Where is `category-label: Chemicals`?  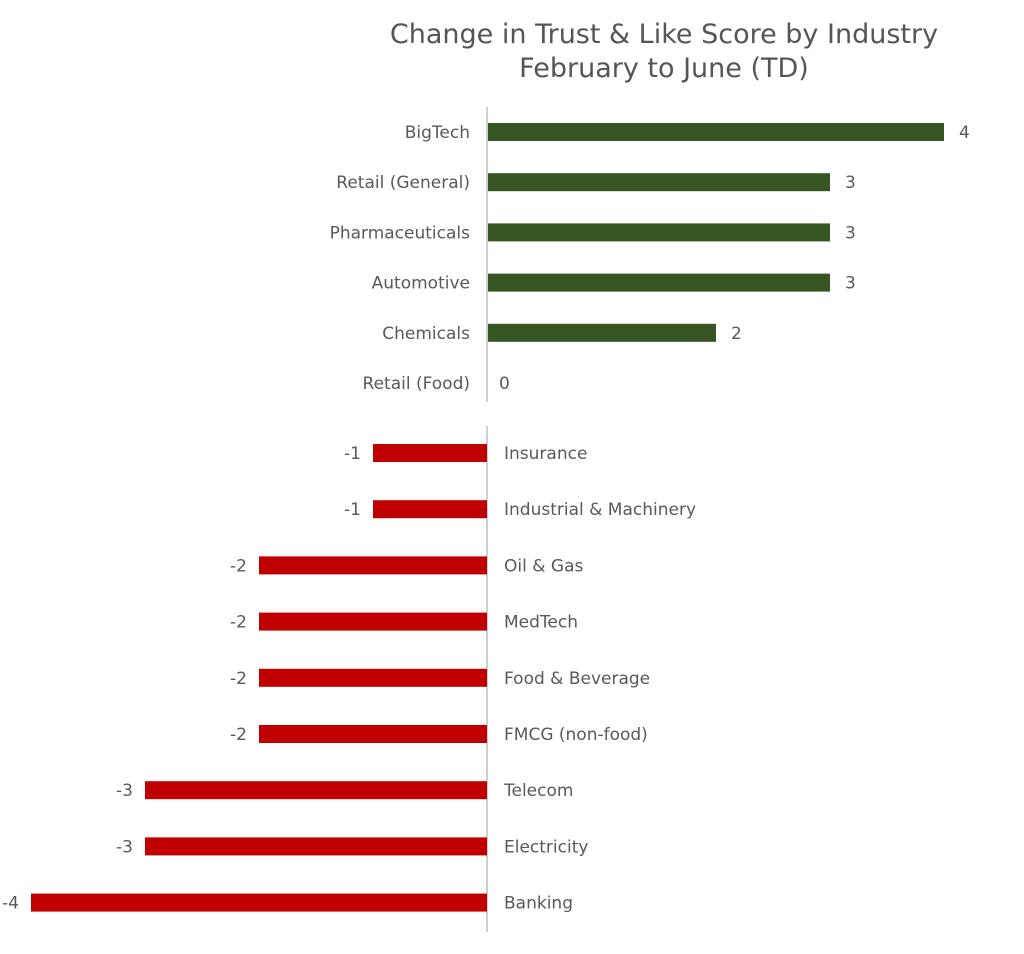 category-label: Chemicals is located at coordinates (426, 334).